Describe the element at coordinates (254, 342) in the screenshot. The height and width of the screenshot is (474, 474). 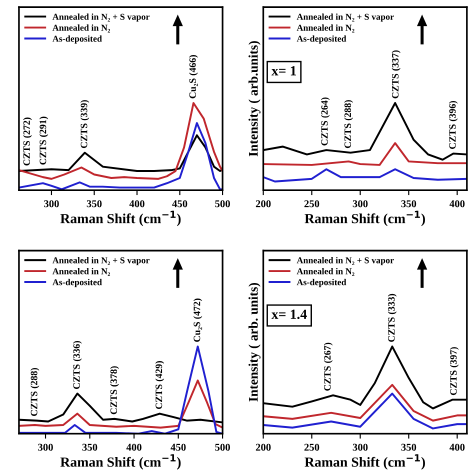
I see `y-axis-title: Intensity ( arb. units)` at that location.